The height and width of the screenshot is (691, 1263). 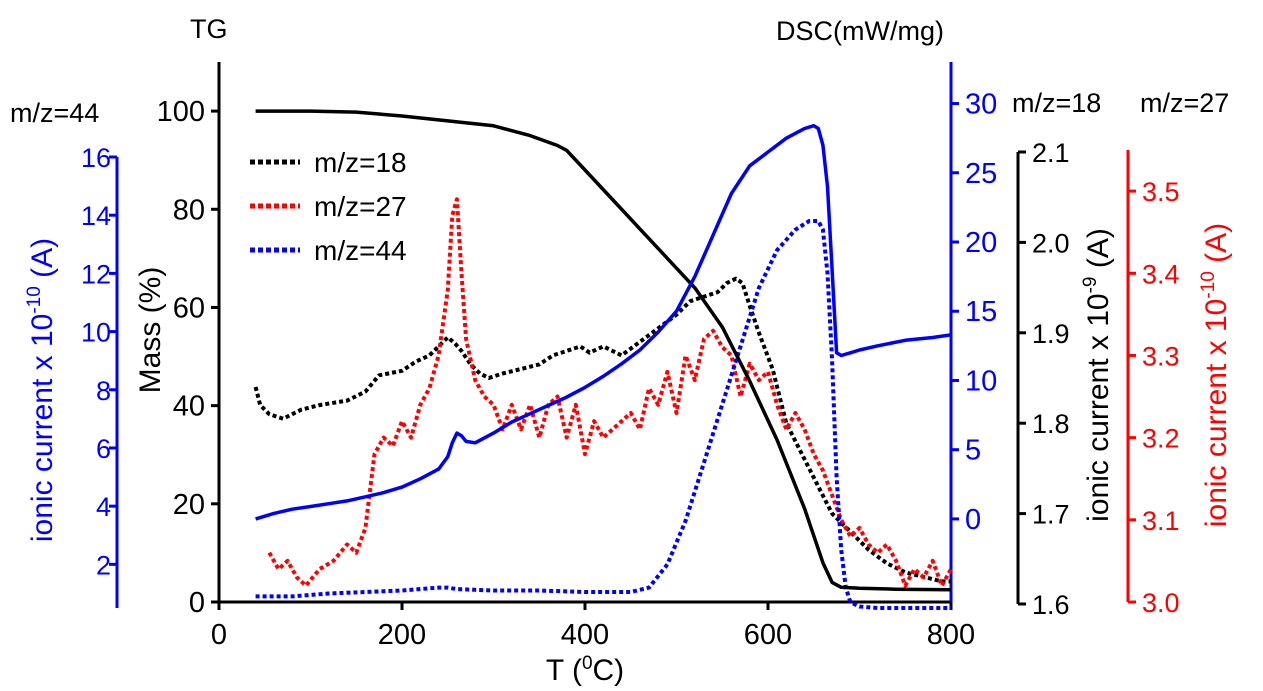 I want to click on mz18-tick-label: 1.9, so click(x=1051, y=334).